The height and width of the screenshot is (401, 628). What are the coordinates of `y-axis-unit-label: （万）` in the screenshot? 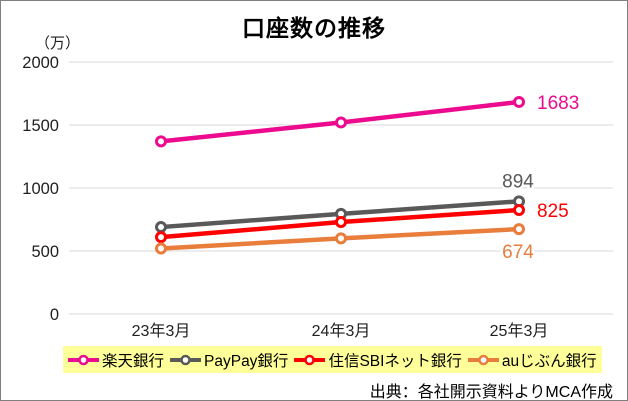 It's located at (58, 43).